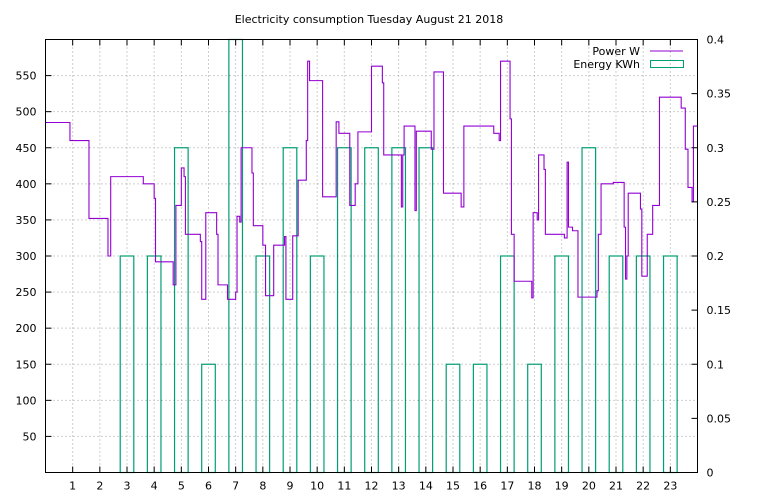  What do you see at coordinates (262, 486) in the screenshot?
I see `x-tick-label: 8` at bounding box center [262, 486].